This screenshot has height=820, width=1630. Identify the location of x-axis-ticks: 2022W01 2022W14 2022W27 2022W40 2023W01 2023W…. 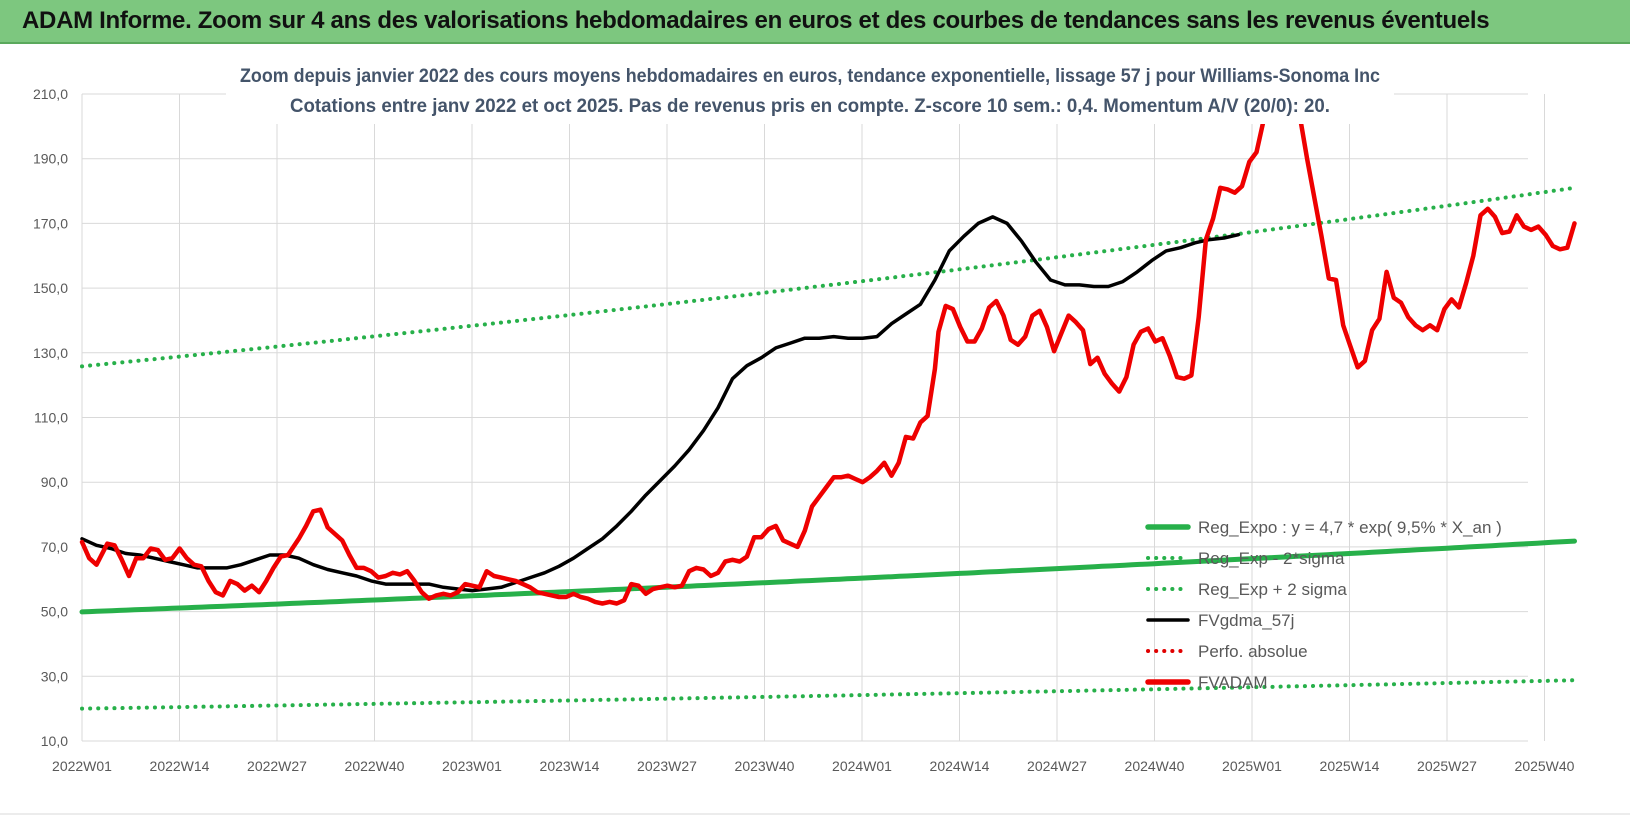
(813, 766).